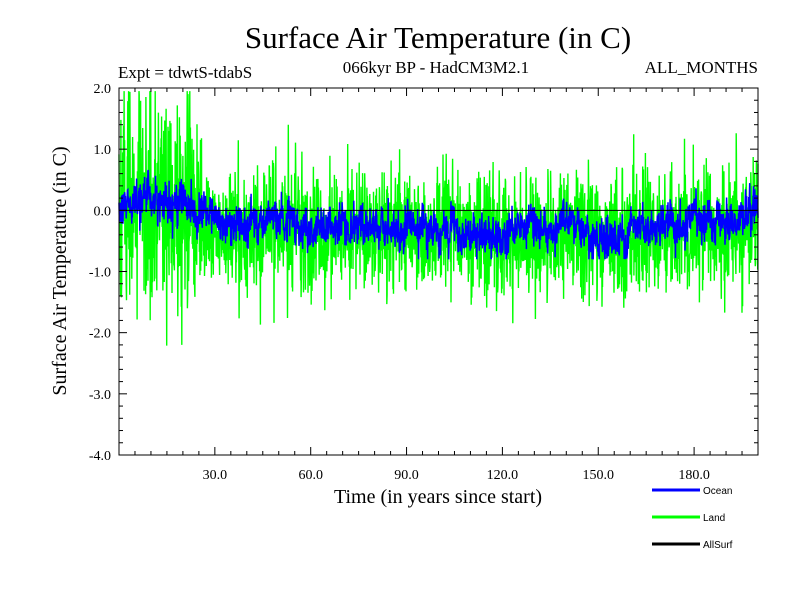 Image resolution: width=800 pixels, height=600 pixels. Describe the element at coordinates (103, 211) in the screenshot. I see `y-tick-label: 0.0` at that location.